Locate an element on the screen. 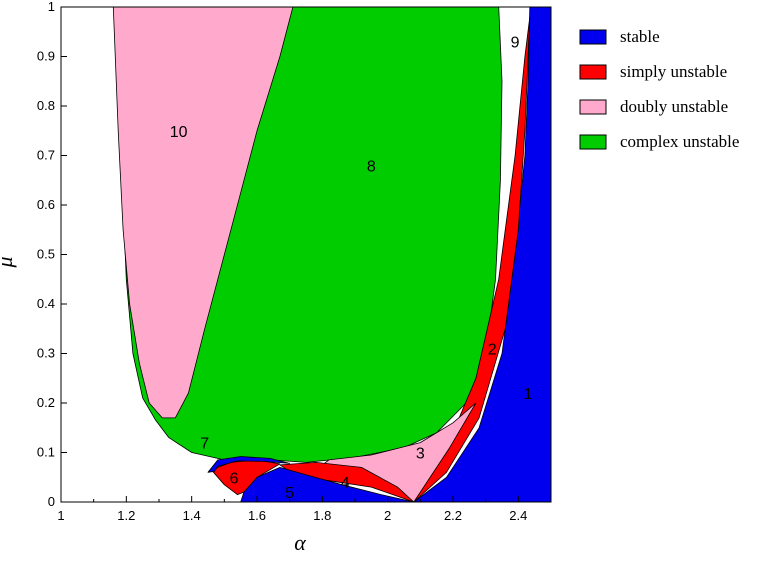 The height and width of the screenshot is (561, 765). x-tick-label: 2 is located at coordinates (387, 515).